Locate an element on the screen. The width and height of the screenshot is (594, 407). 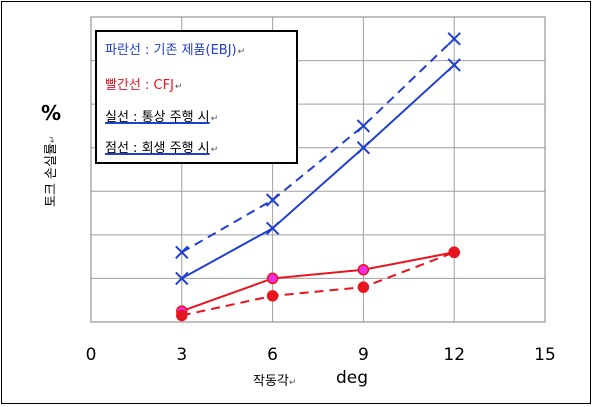
legend-line-blue: 파란선 : 기존 제품(EBJ)↵ is located at coordinates (175, 50).